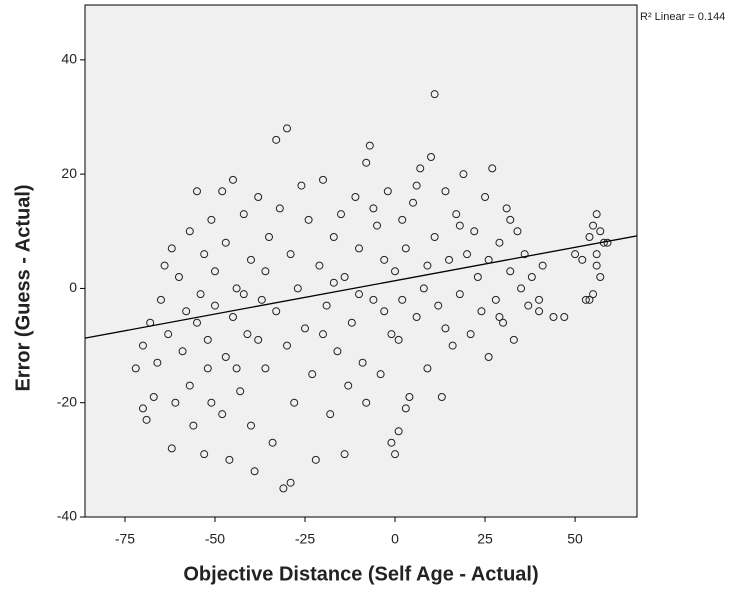  I want to click on y-tick-label: 20, so click(69, 173).